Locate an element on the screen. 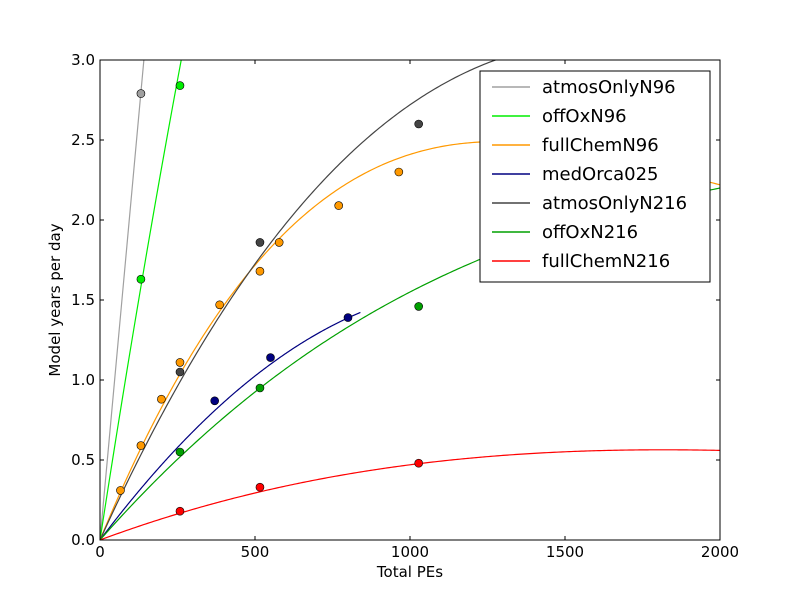 The width and height of the screenshot is (800, 600). y-tick-label: 0.0 is located at coordinates (83, 540).